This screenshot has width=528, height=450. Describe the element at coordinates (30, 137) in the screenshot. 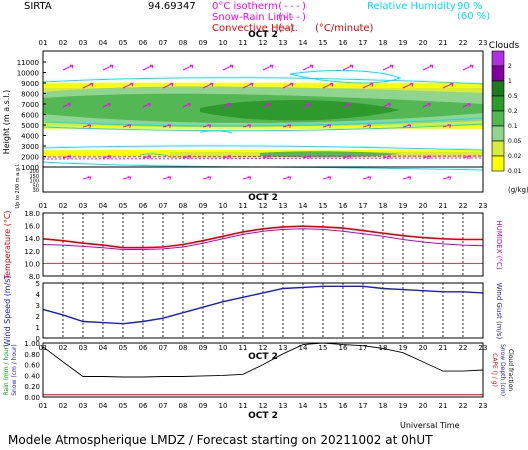

I see `cloud-ytick-label: 4000` at that location.